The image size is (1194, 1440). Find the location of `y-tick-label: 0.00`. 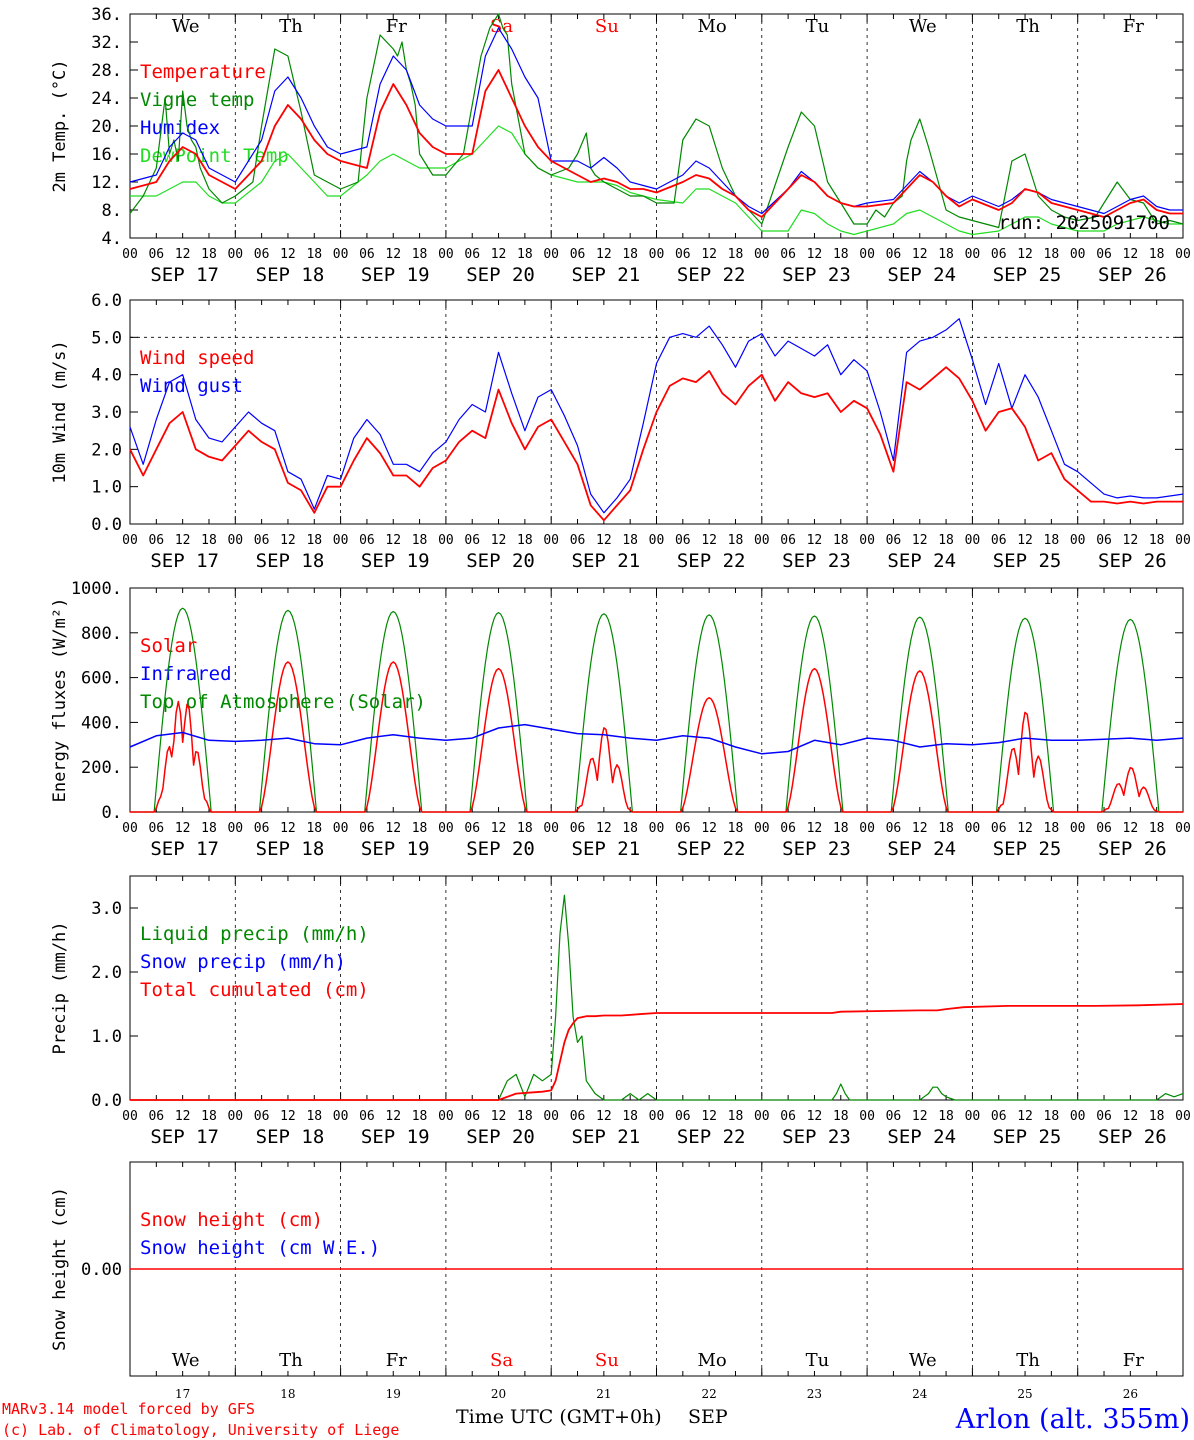

y-tick-label: 0.00 is located at coordinates (101, 1270).